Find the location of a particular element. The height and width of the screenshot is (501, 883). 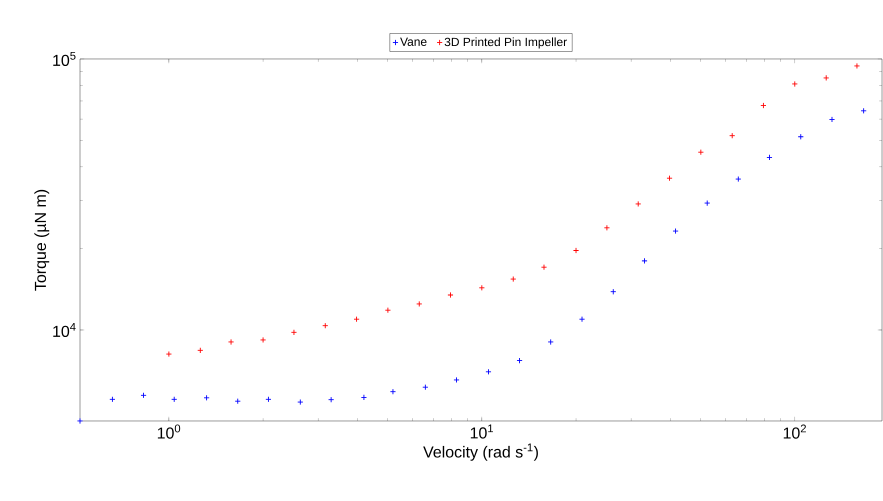

x-tick-label: 10$^{0}$ is located at coordinates (169, 431).